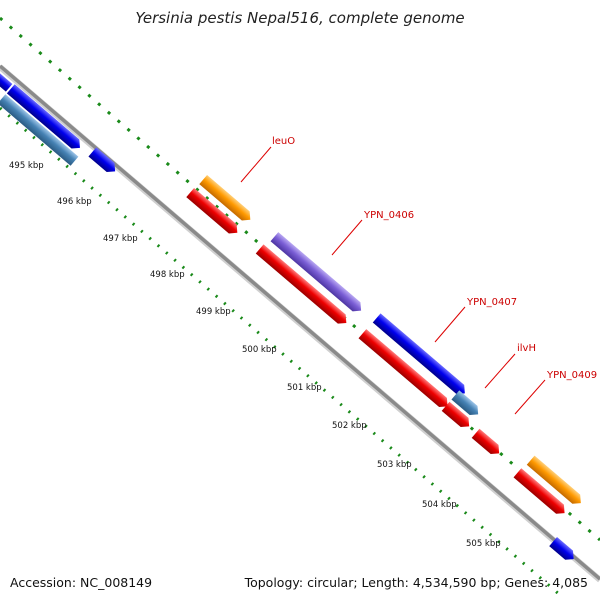 The width and height of the screenshot is (600, 600). What do you see at coordinates (526, 582) in the screenshot?
I see `genes-label: Genes:` at bounding box center [526, 582].